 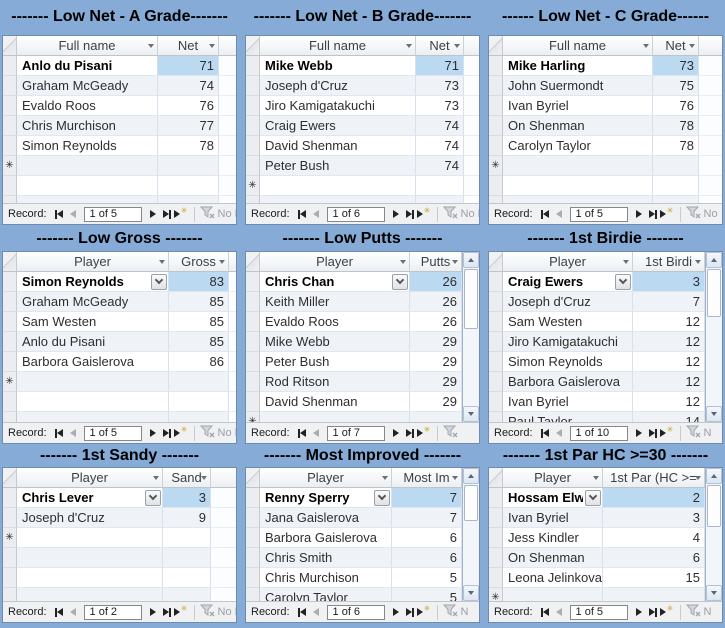 What do you see at coordinates (676, 66) in the screenshot?
I see `value-cell: 73` at bounding box center [676, 66].